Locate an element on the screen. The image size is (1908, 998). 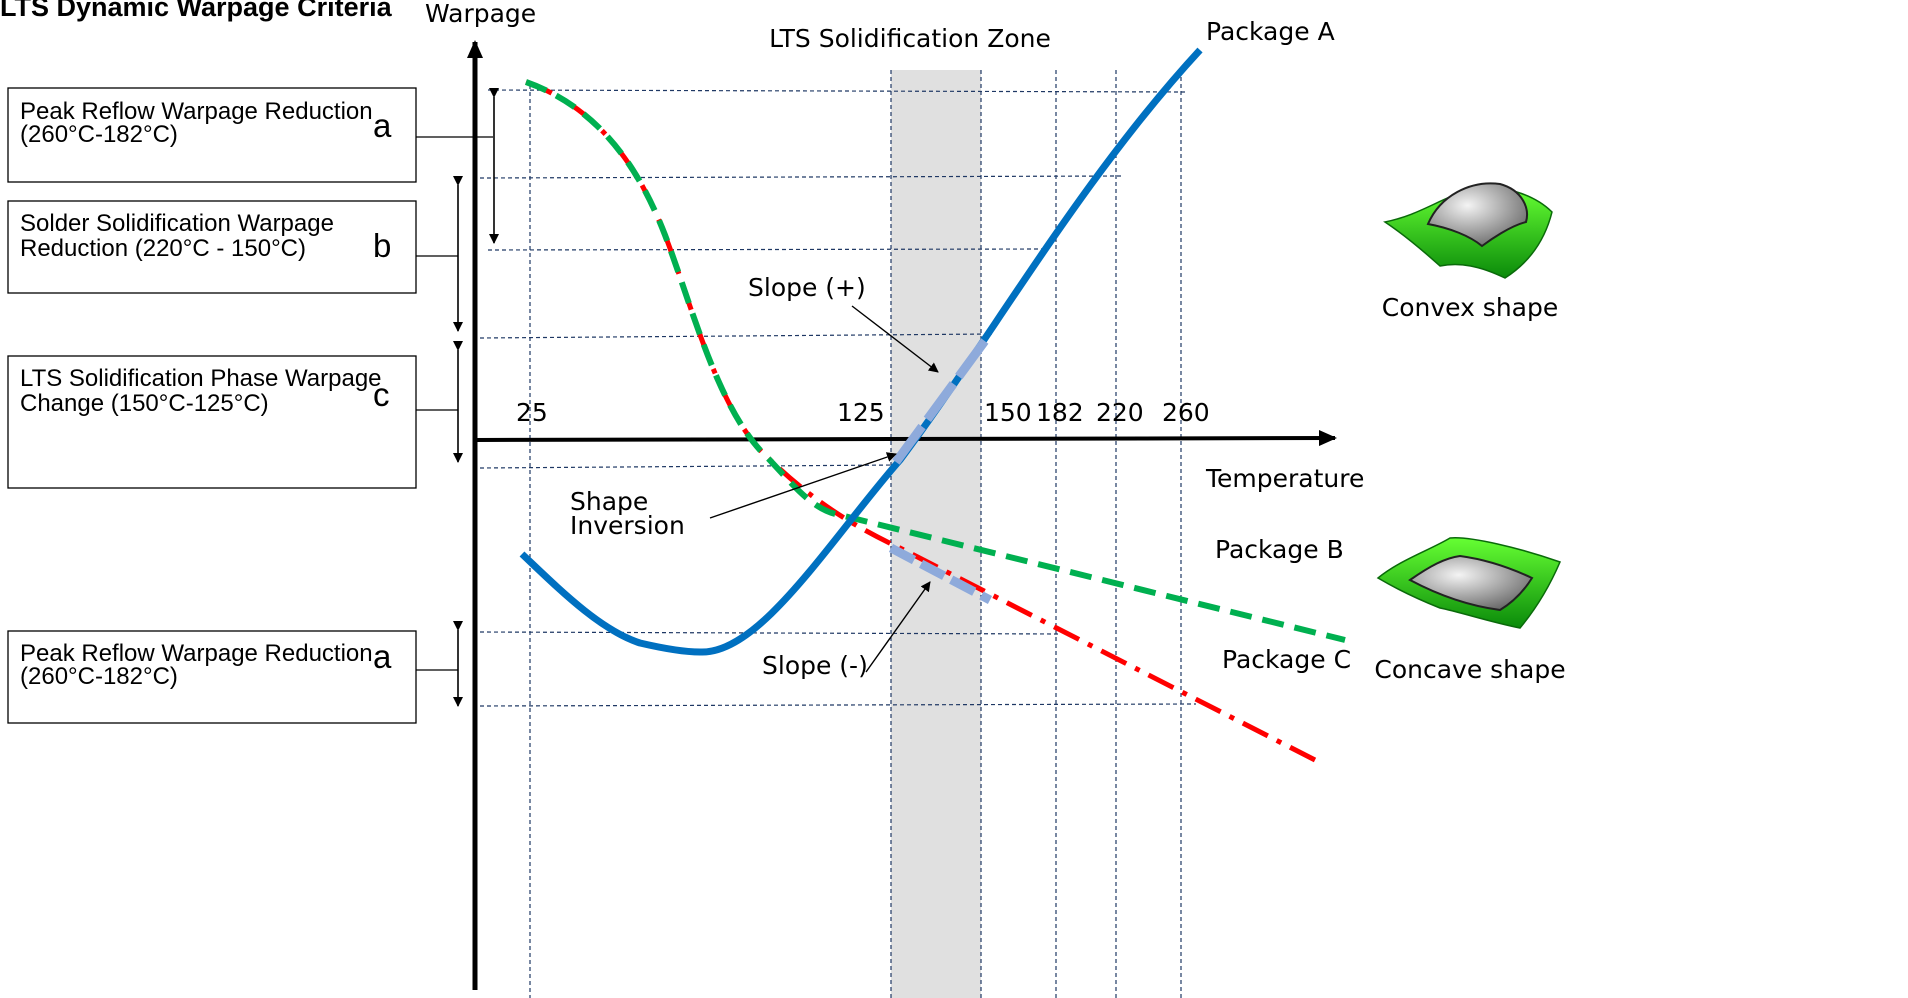
criteria-text: LTS Solidification Phase Warpage is located at coordinates (201, 378).